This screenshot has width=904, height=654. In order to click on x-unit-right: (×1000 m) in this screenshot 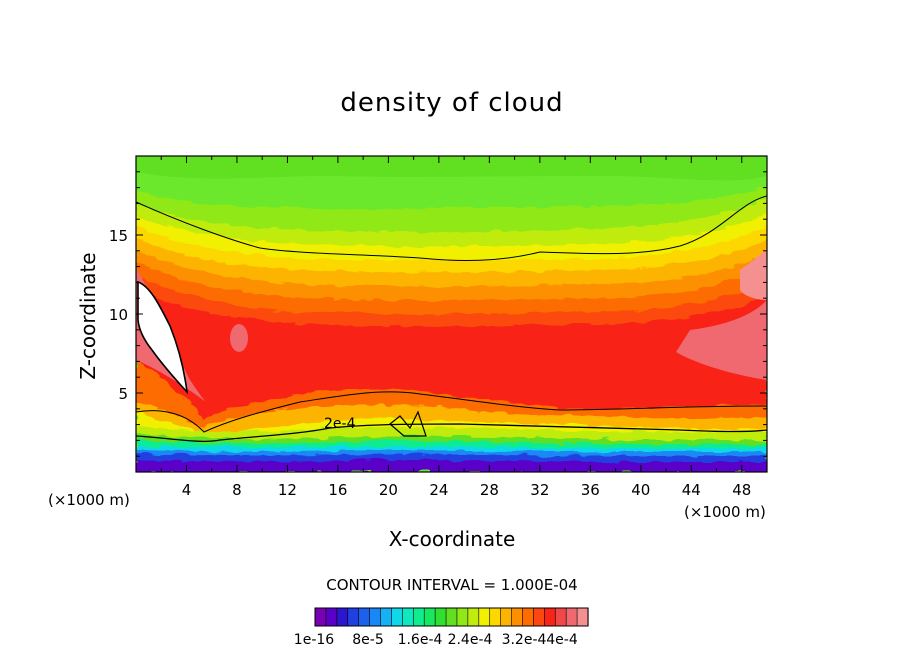, I will do `click(725, 512)`.